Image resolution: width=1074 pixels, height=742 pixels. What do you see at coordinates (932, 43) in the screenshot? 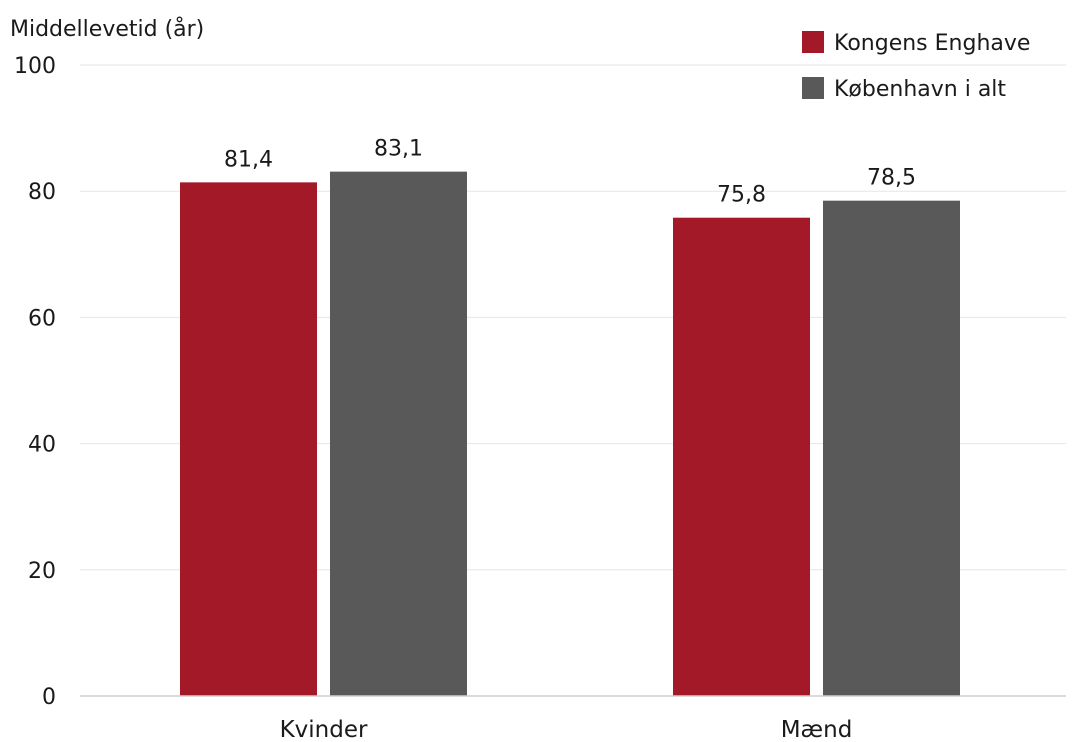
I see `legend-label-kongens-enghave: Kongens Enghave` at bounding box center [932, 43].